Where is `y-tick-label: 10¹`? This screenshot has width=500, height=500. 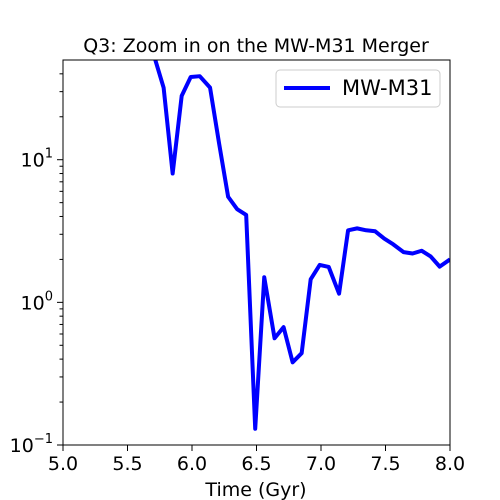
y-tick-label: 10¹ is located at coordinates (37, 159).